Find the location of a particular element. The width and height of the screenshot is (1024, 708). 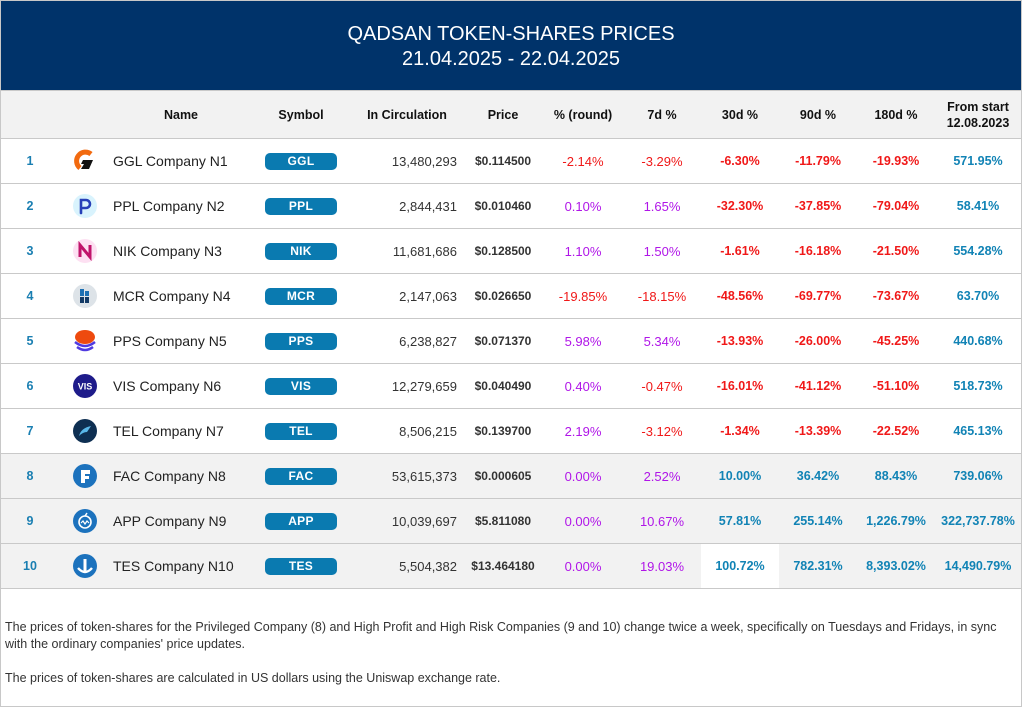

change-from-start: 554.28% is located at coordinates (978, 251).